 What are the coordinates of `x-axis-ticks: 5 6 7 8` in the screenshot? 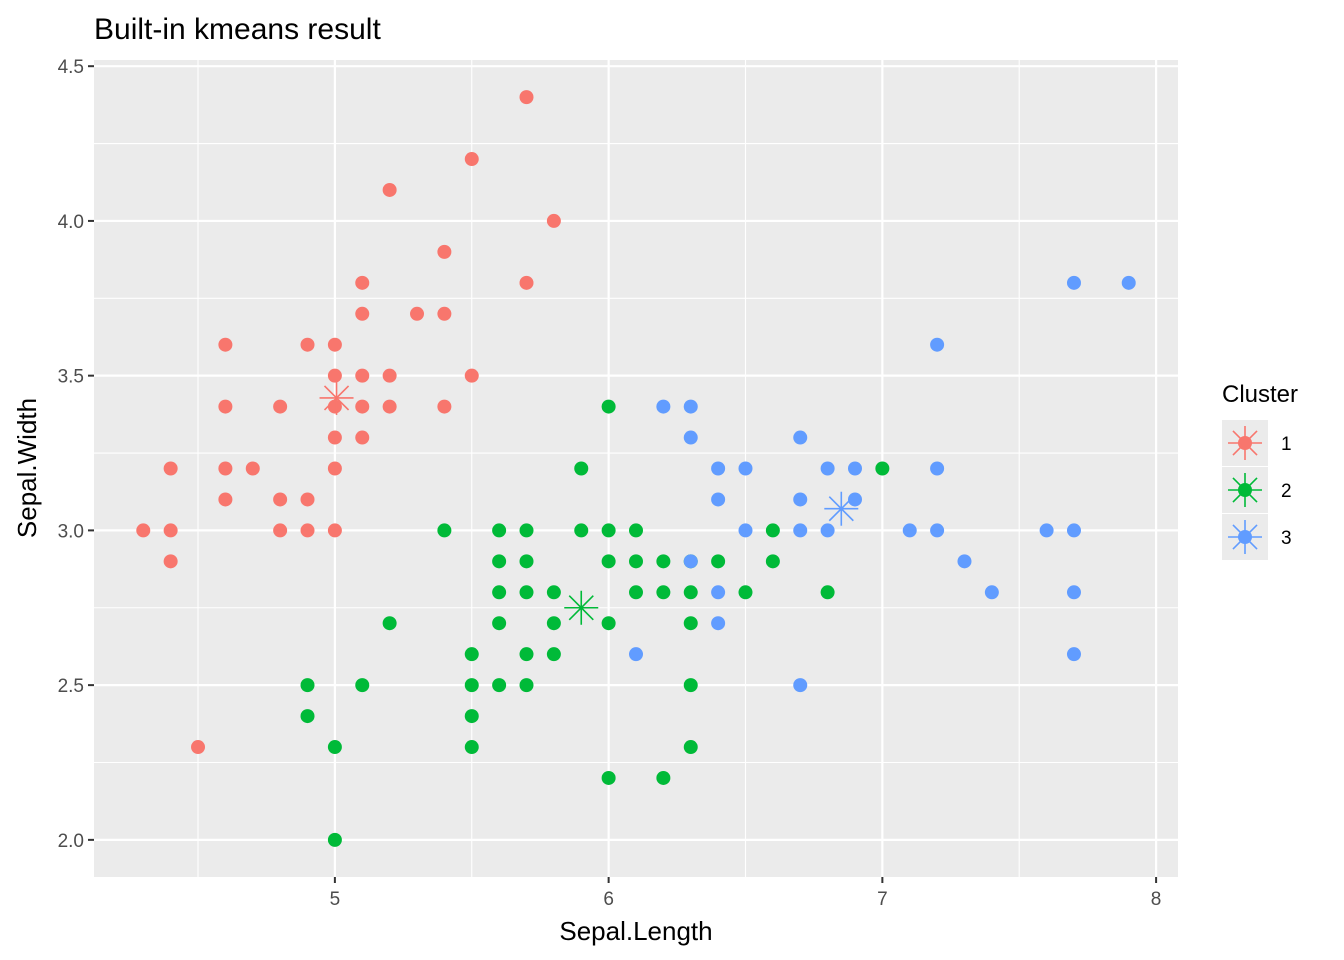 It's located at (746, 893).